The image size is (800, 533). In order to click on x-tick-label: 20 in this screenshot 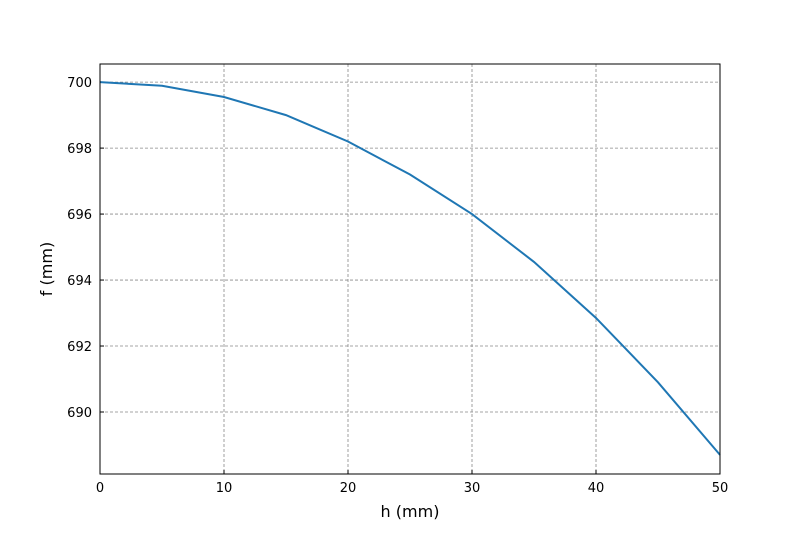, I will do `click(348, 488)`.